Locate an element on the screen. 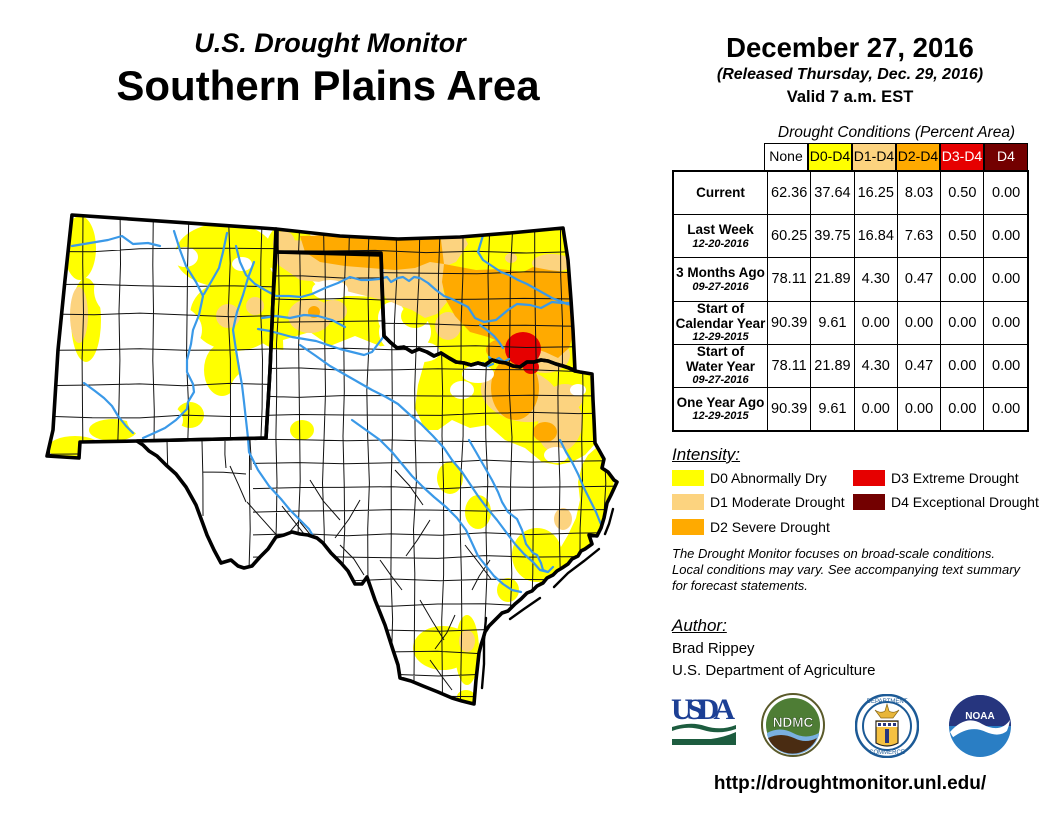  svg-text: DEPARTMENT is located at coordinates (887, 702).